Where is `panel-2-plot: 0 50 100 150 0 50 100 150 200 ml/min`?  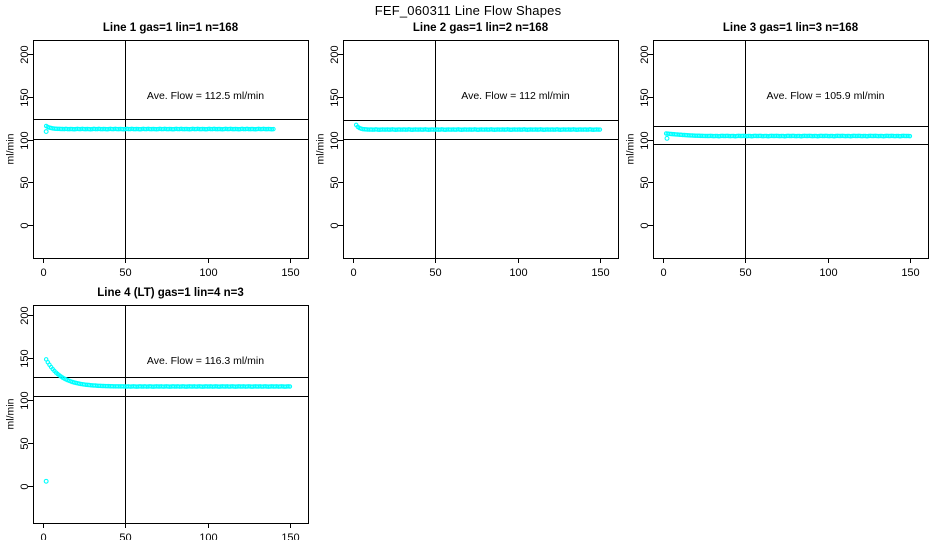 panel-2-plot: 0 50 100 150 0 50 100 150 200 ml/min is located at coordinates (467, 159).